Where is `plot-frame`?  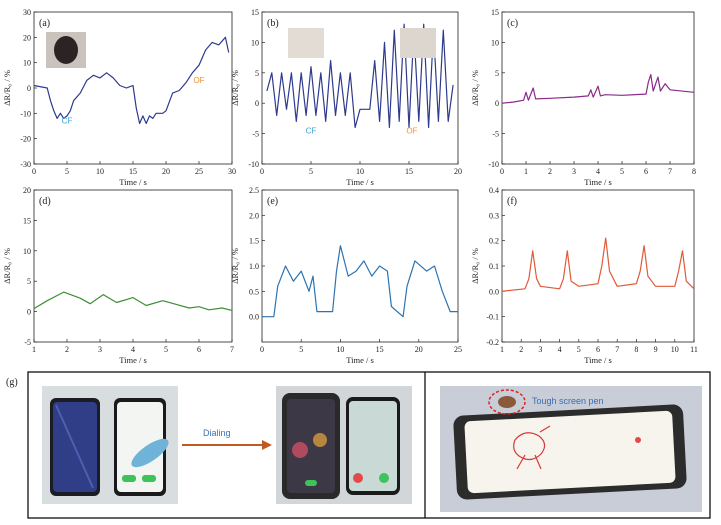 plot-frame is located at coordinates (133, 266).